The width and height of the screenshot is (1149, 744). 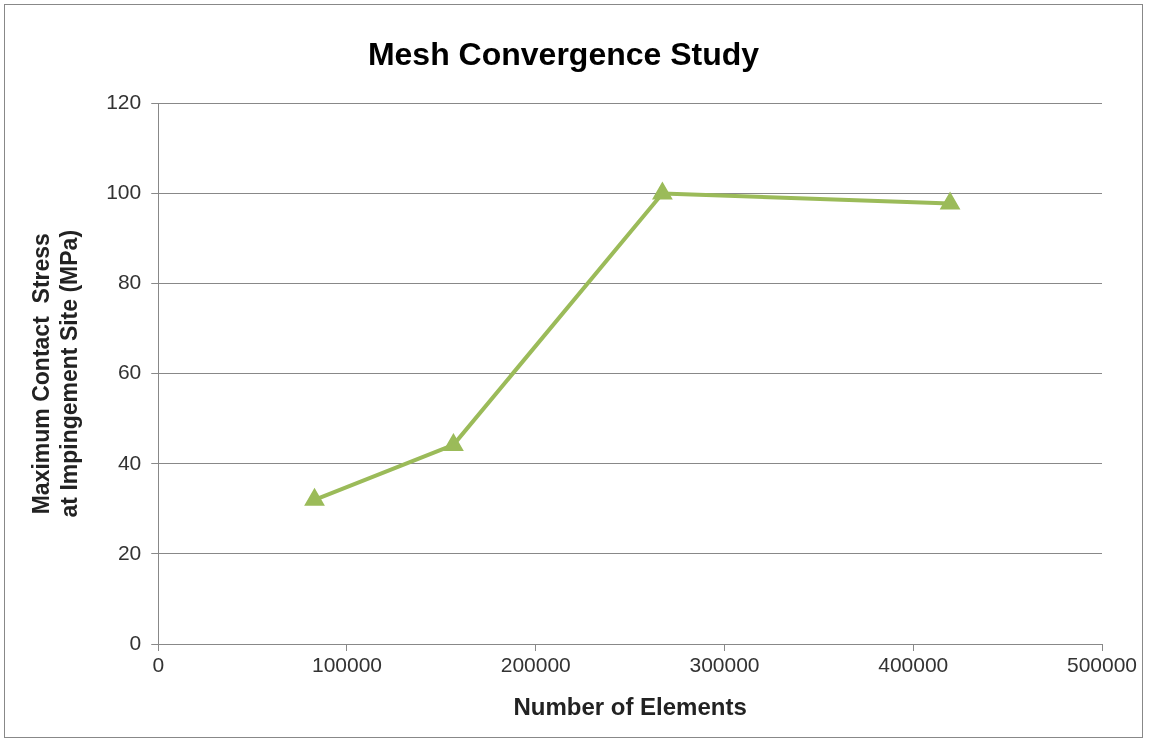 What do you see at coordinates (535, 665) in the screenshot?
I see `x-tick-label: 200000` at bounding box center [535, 665].